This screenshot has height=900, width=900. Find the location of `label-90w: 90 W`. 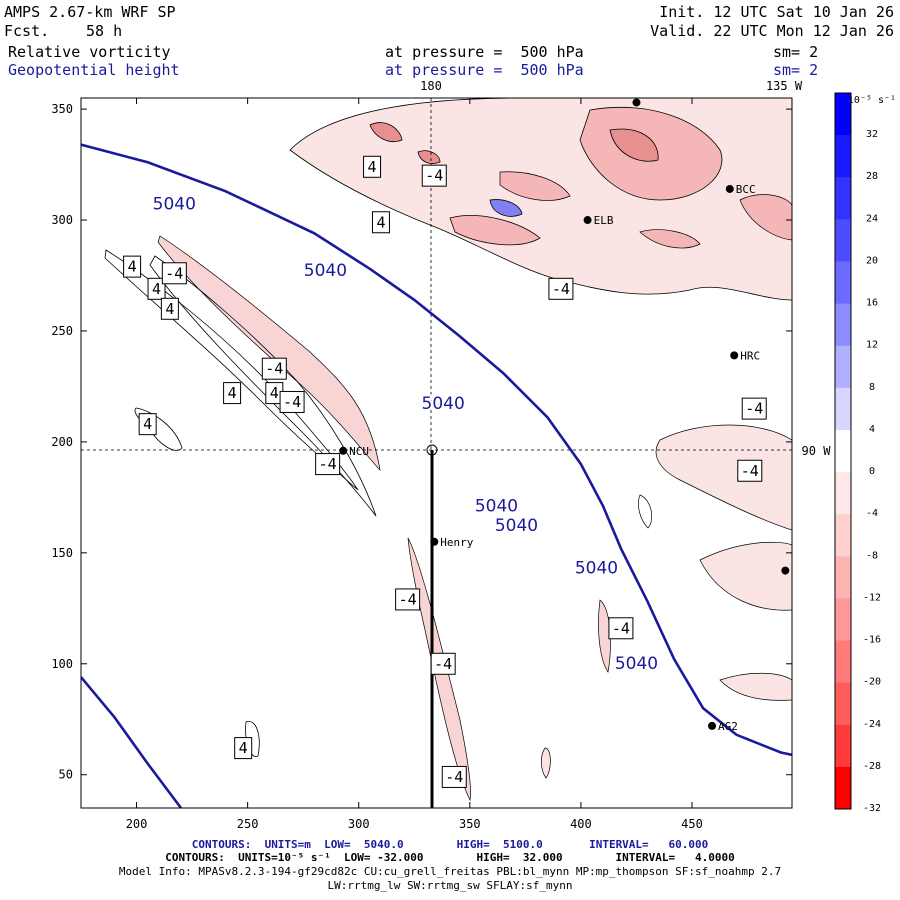

label-90w: 90 W is located at coordinates (817, 451).